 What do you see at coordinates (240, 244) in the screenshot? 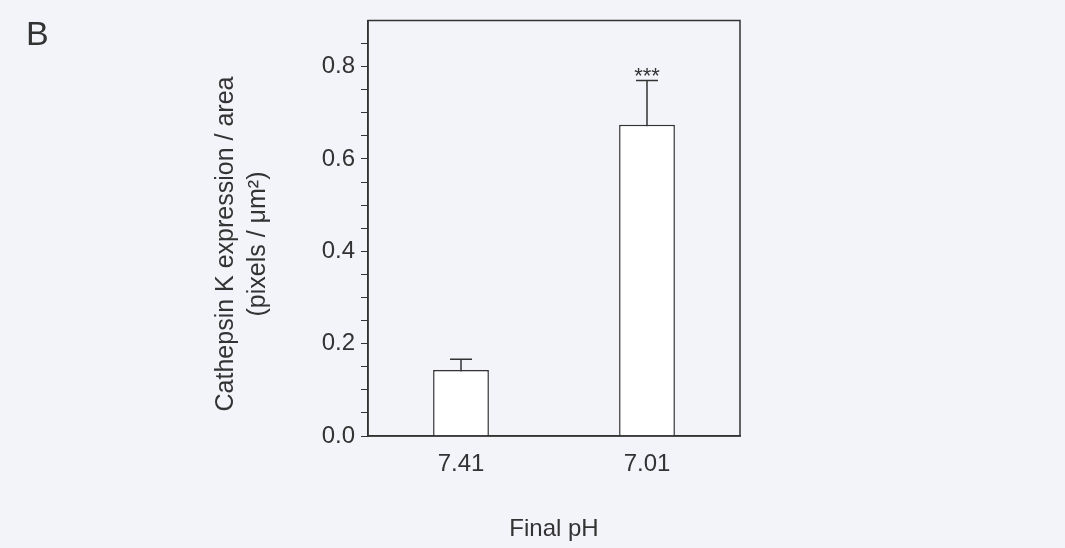
I see `y-axis-title: Cathepsin K expression / area (pixels / μm²)` at bounding box center [240, 244].